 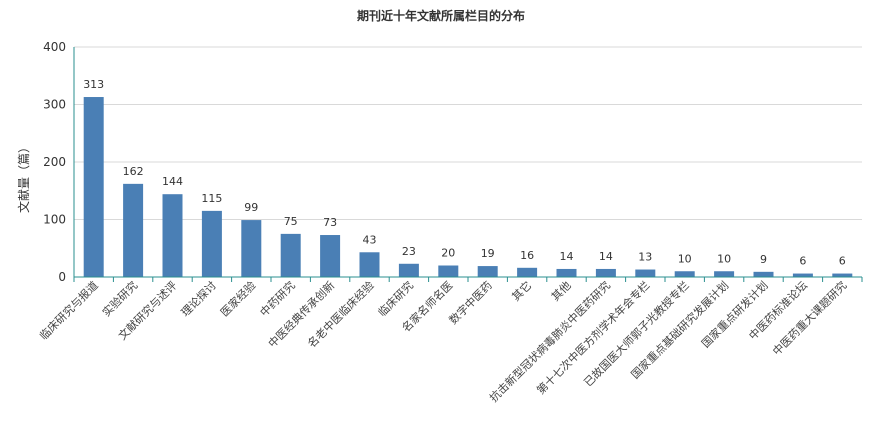 I want to click on x-tick-label: 实验研究, so click(x=119, y=298).